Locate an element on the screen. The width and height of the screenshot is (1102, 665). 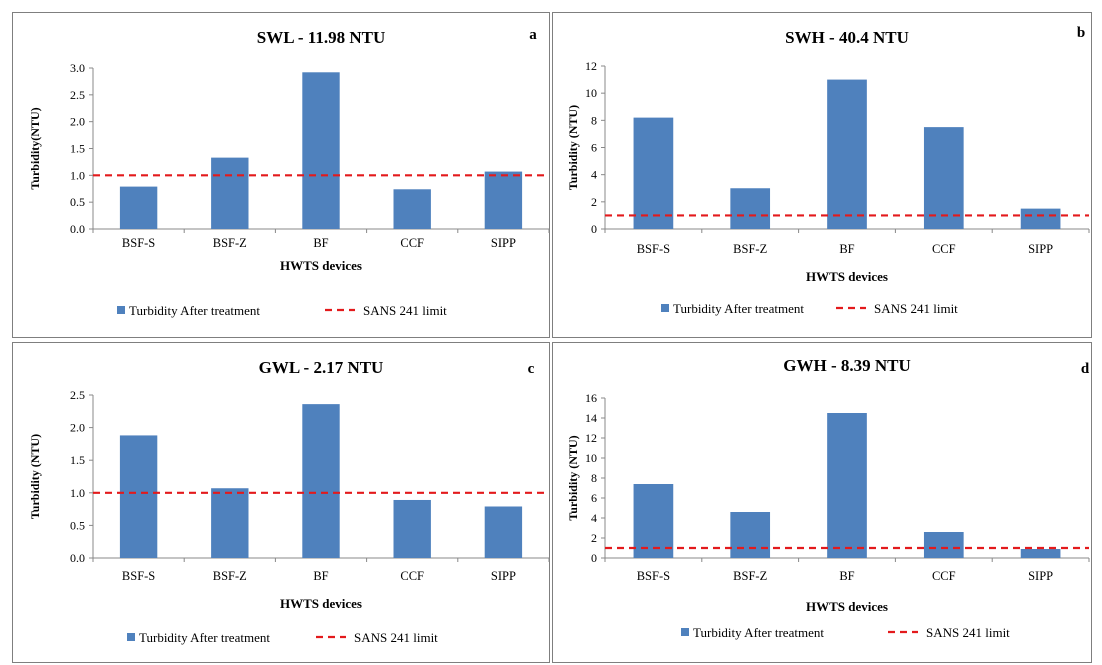
panel-letter: b is located at coordinates (1081, 33).